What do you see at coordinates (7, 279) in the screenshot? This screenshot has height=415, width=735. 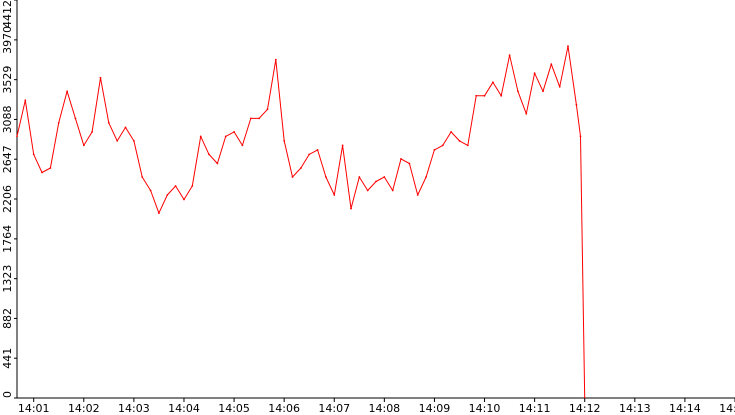 I see `y-tick-label: 1323` at bounding box center [7, 279].